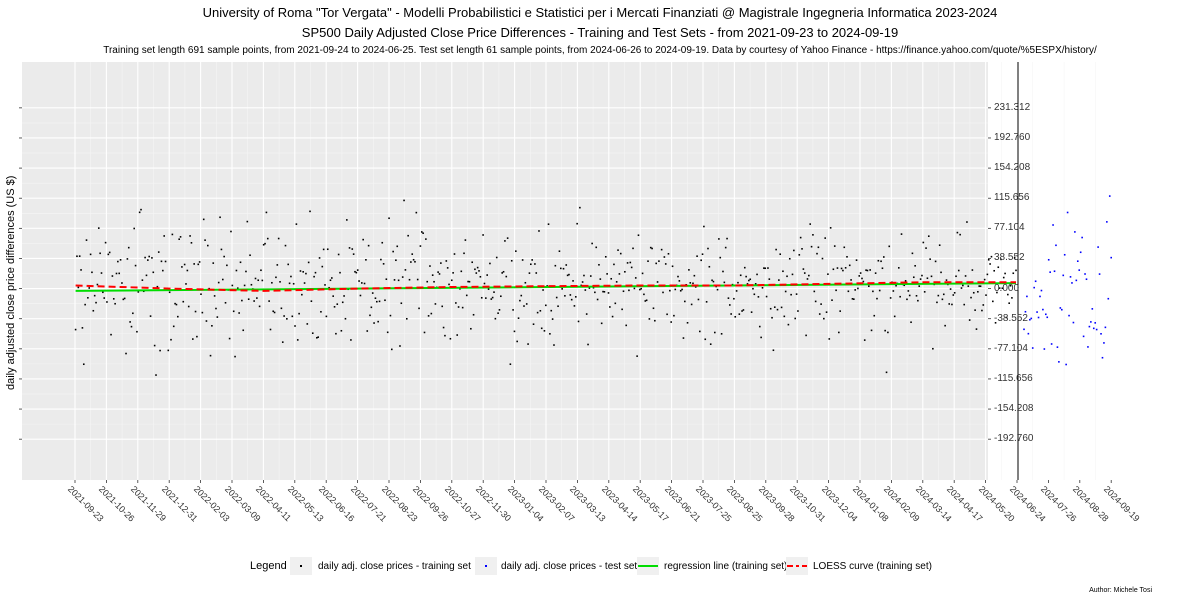 The height and width of the screenshot is (600, 1200). I want to click on legend-key-test, so click(486, 566).